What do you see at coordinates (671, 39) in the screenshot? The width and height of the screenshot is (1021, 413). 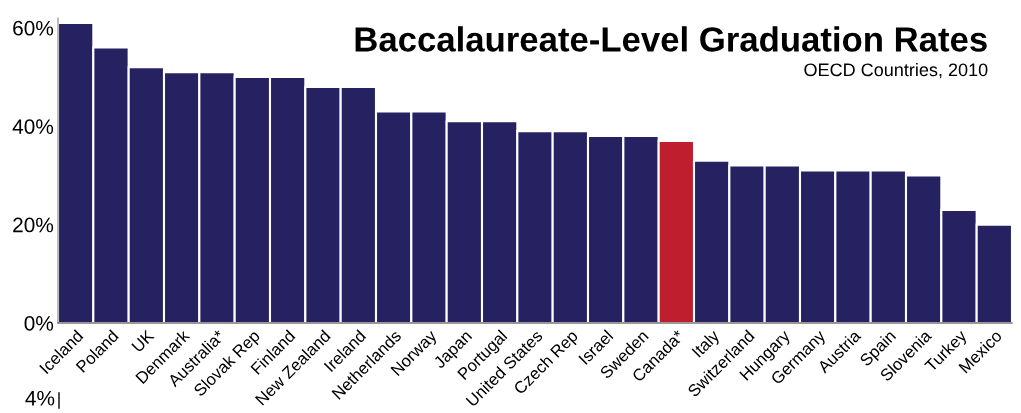 I see `chart-title: Baccalaureate-Level Graduation Rates` at bounding box center [671, 39].